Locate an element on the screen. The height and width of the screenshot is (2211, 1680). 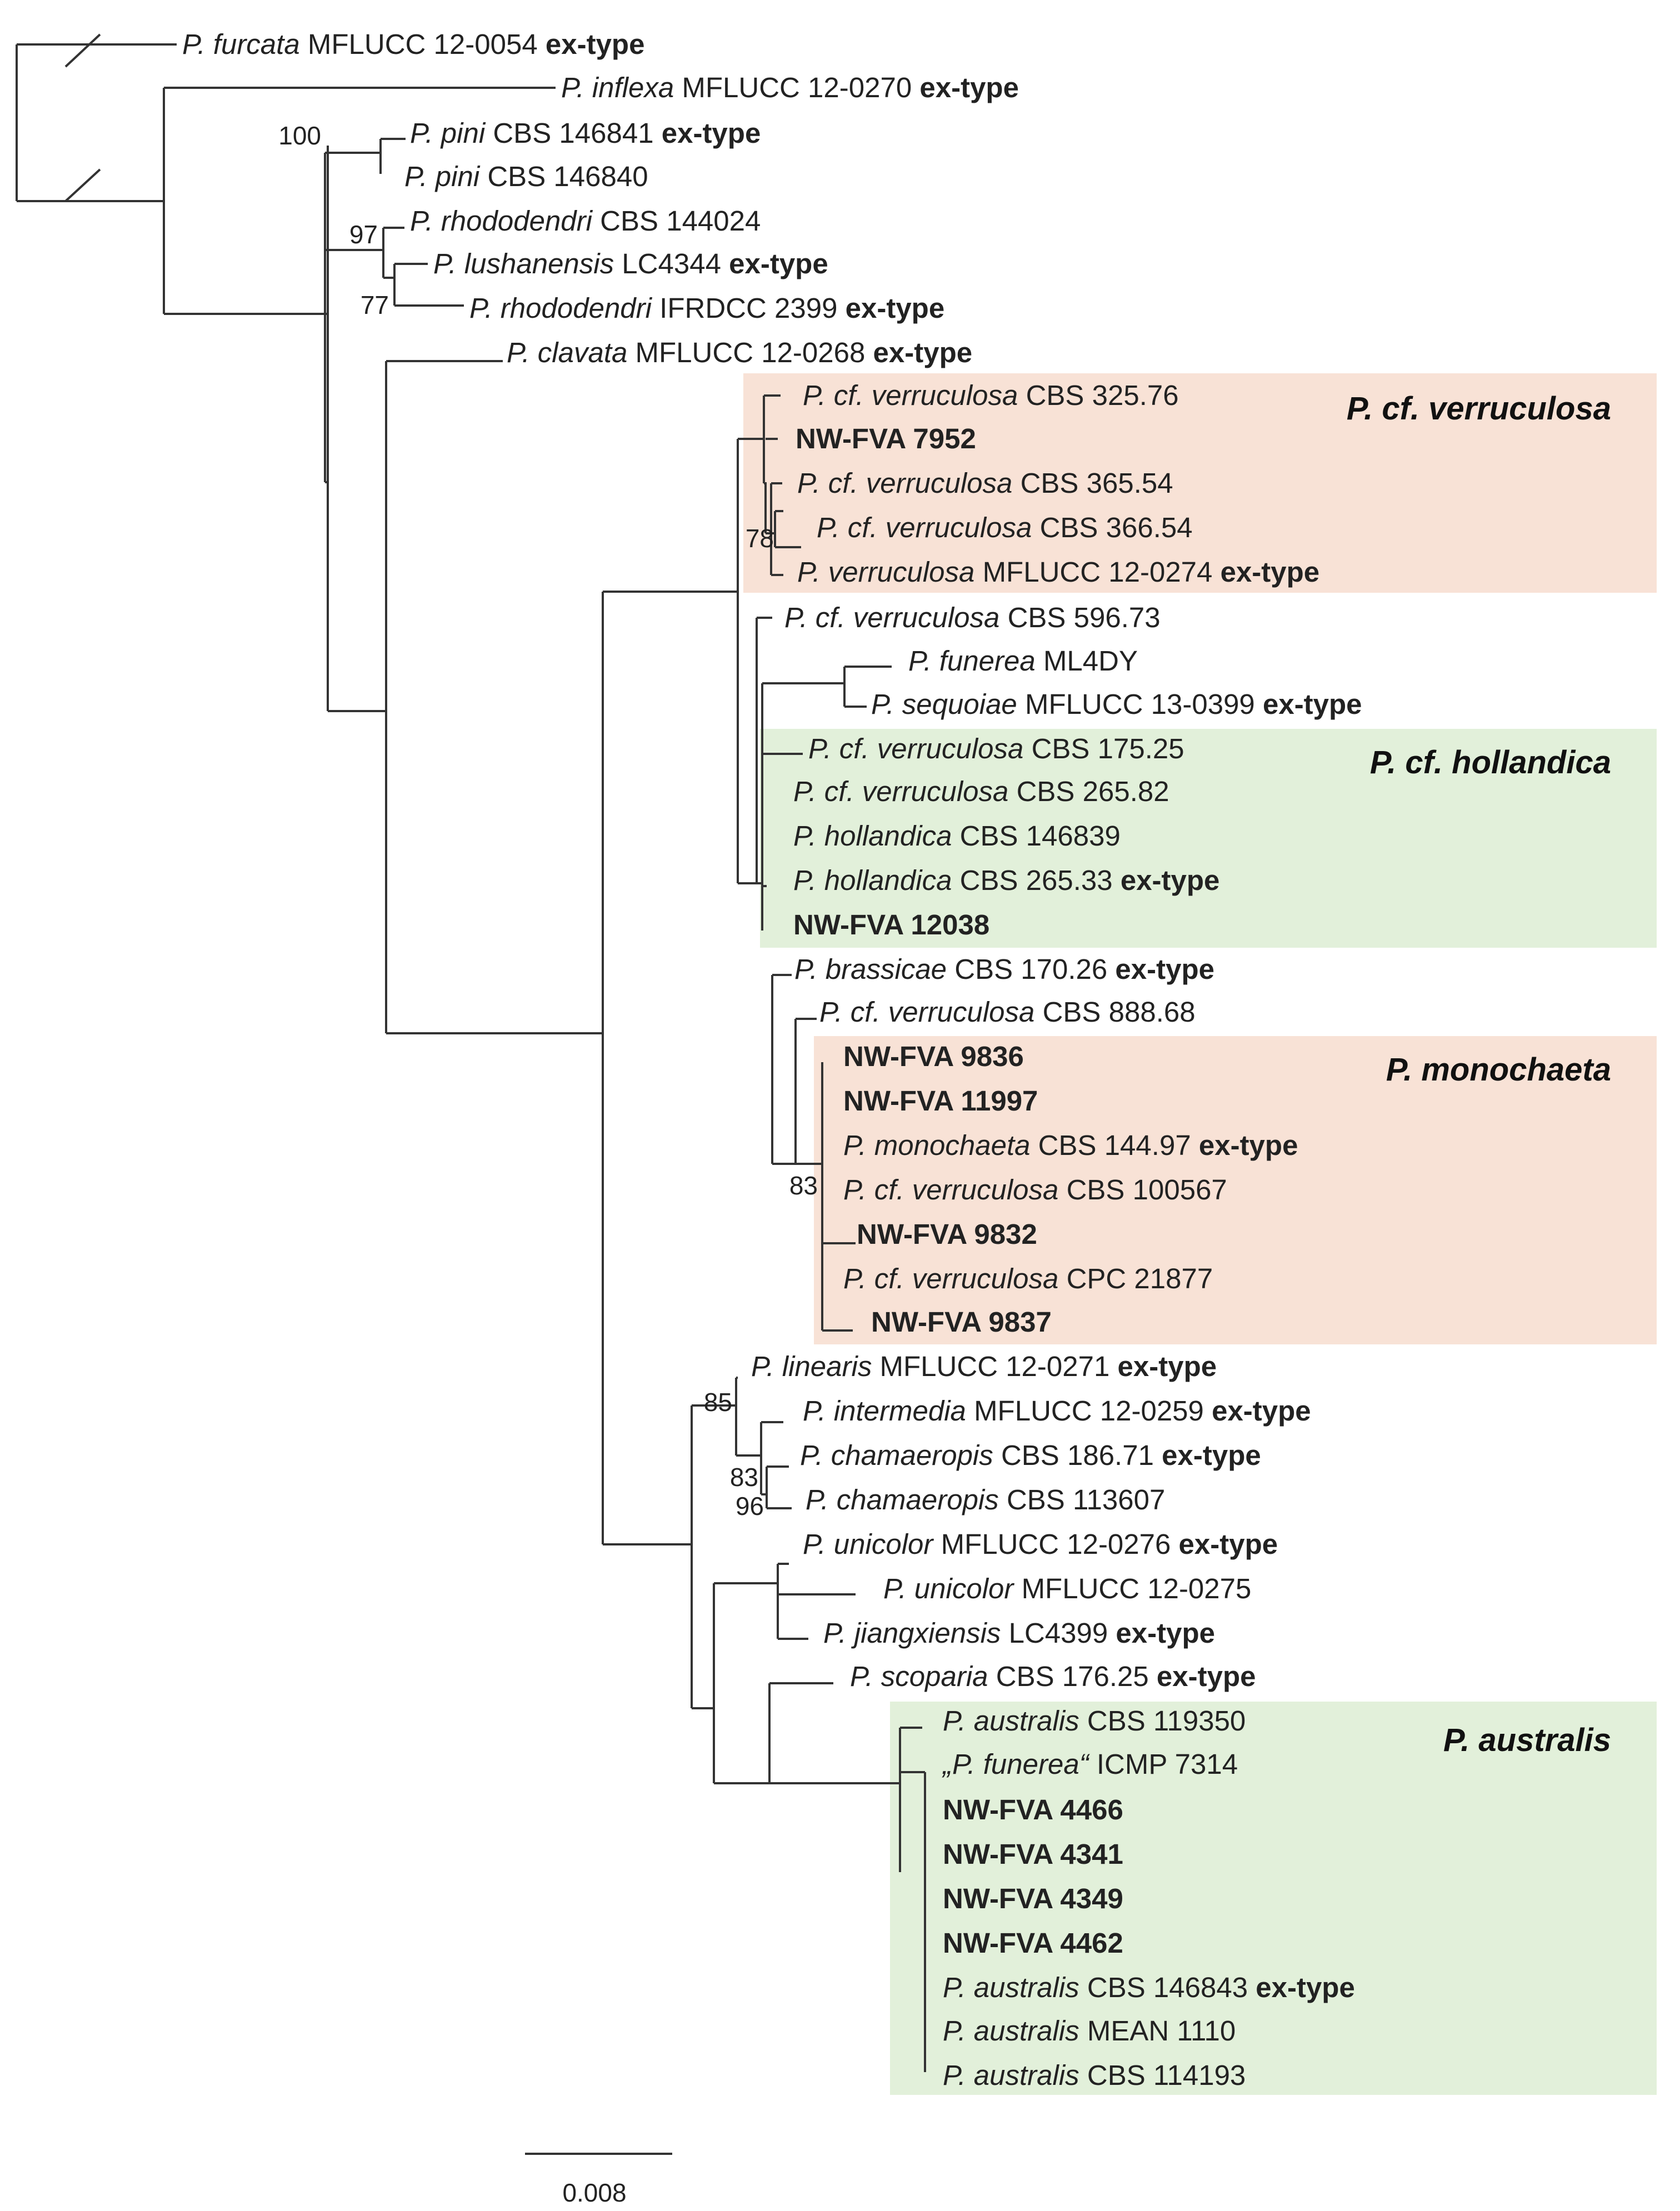
tip-strain: NW-FVA 9837 is located at coordinates (962, 1322).